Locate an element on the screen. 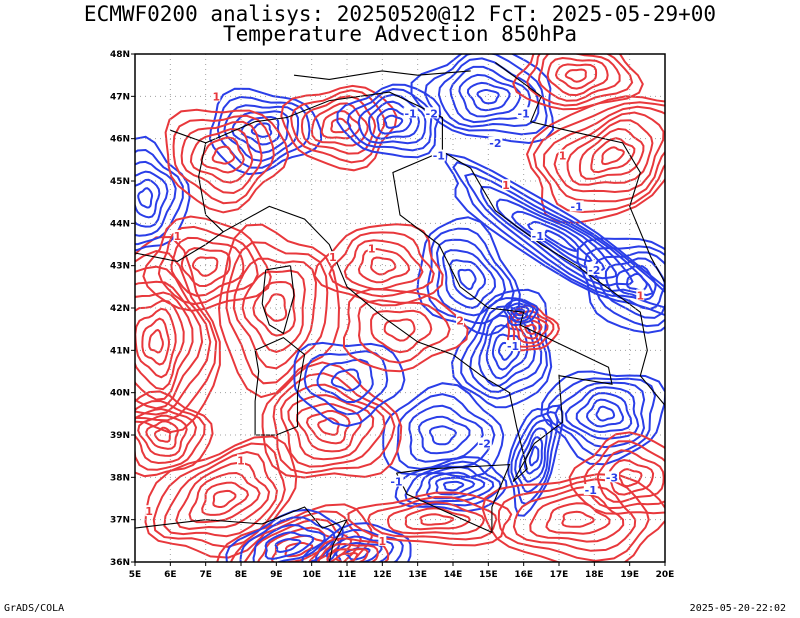  x-tick-label: 10E is located at coordinates (311, 575).